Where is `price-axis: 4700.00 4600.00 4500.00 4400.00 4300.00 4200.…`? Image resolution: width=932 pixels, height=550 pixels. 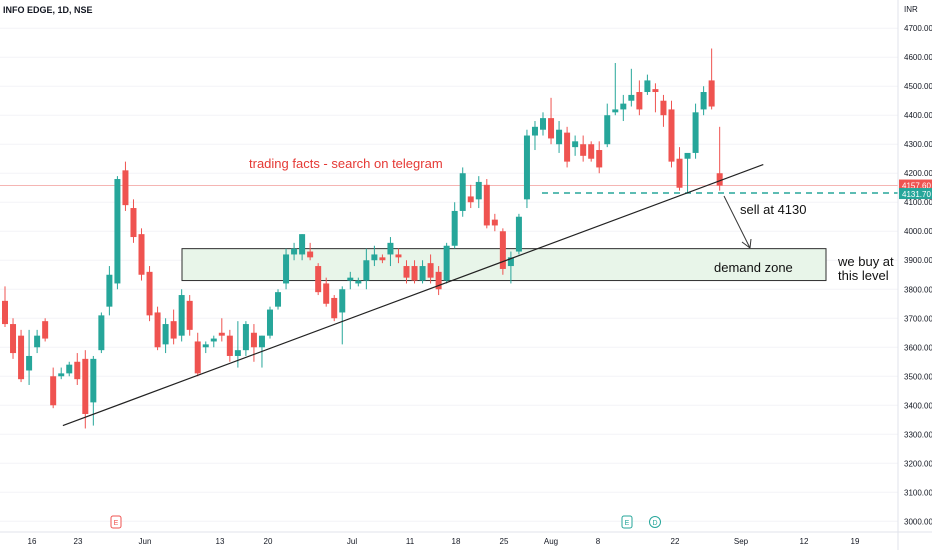 price-axis: 4700.00 4600.00 4500.00 4400.00 4300.00 4200.… is located at coordinates (918, 275).